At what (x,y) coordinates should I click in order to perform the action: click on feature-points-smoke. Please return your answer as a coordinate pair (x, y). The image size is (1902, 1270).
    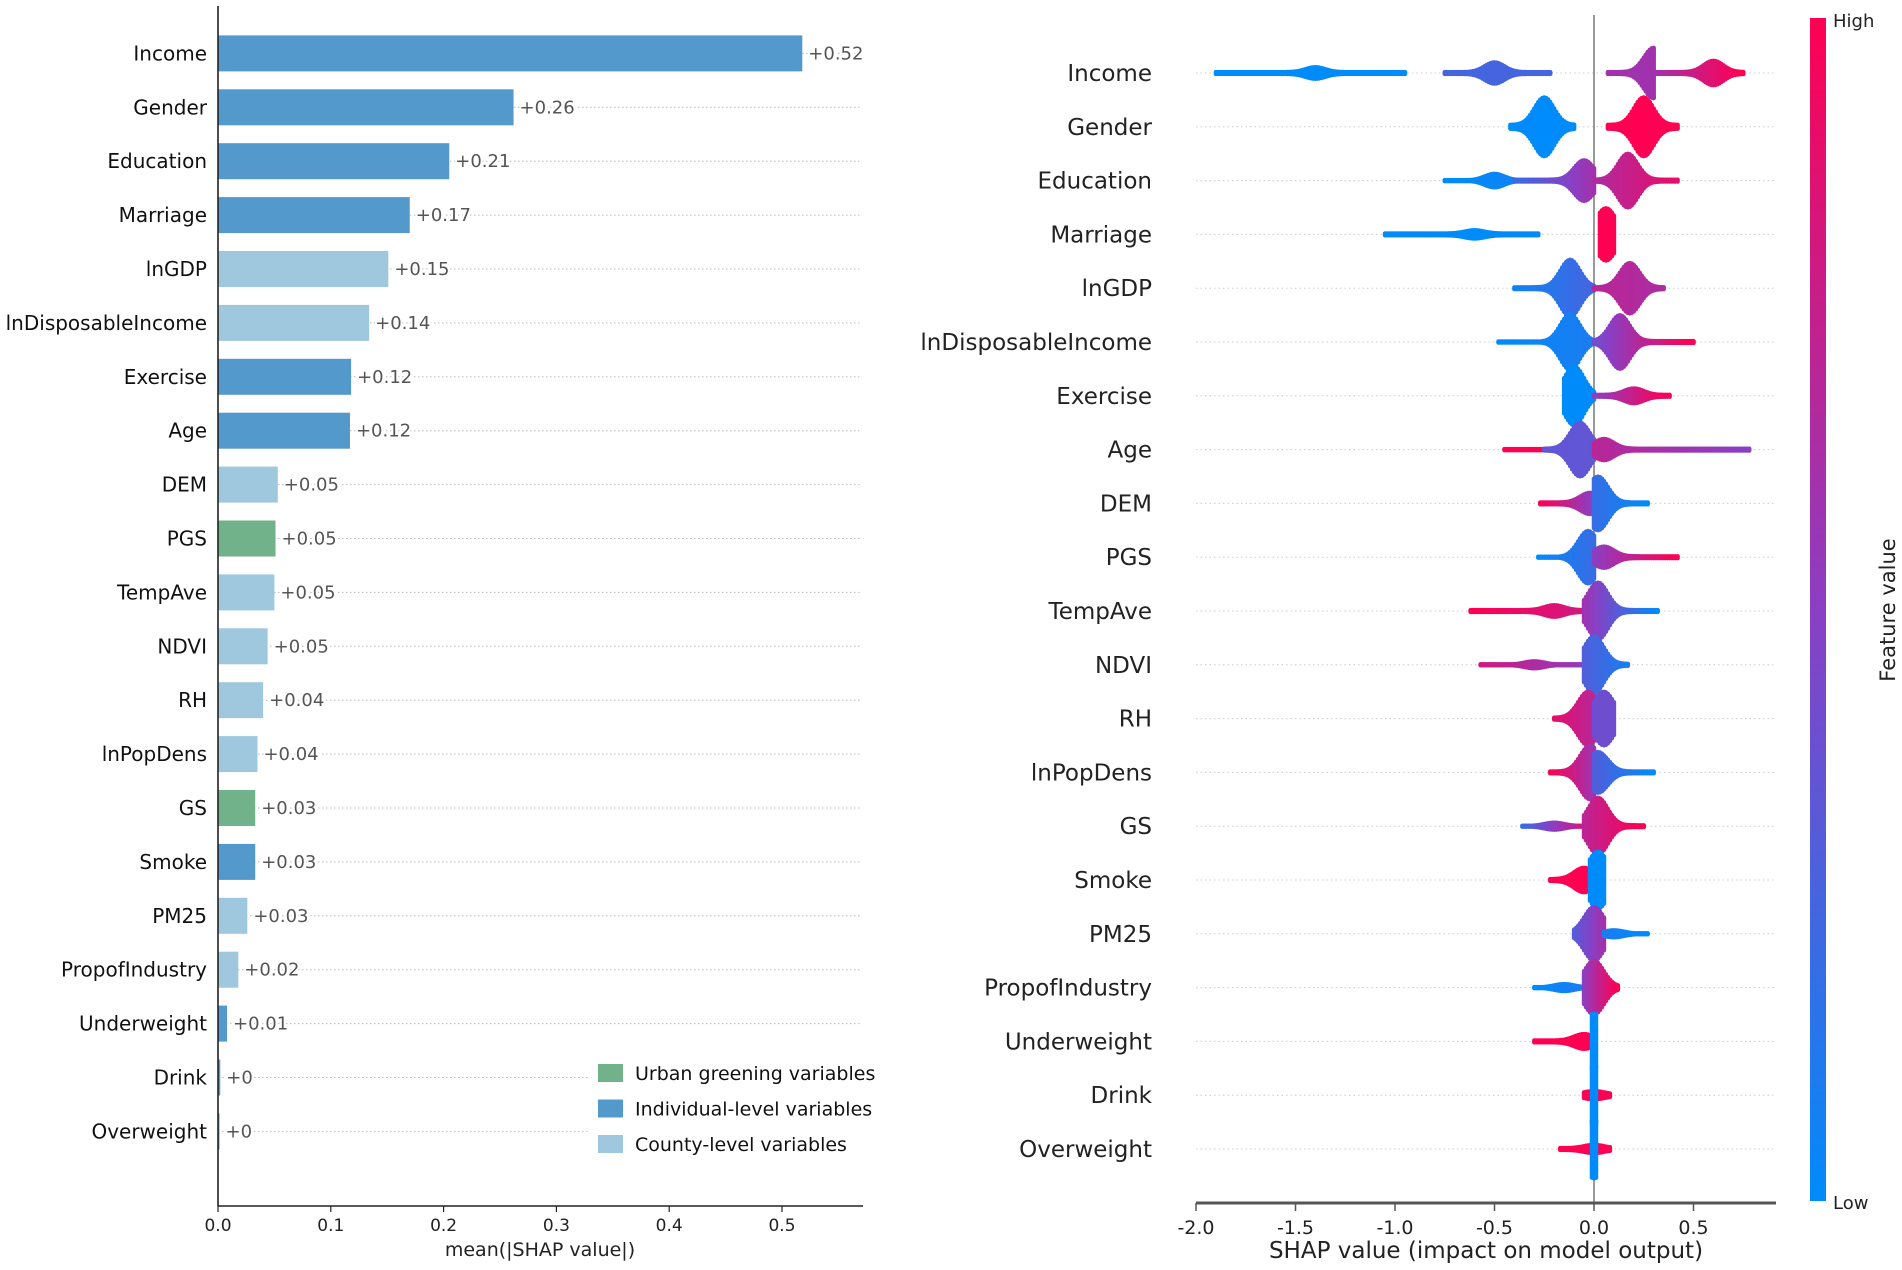
    Looking at the image, I should click on (1577, 880).